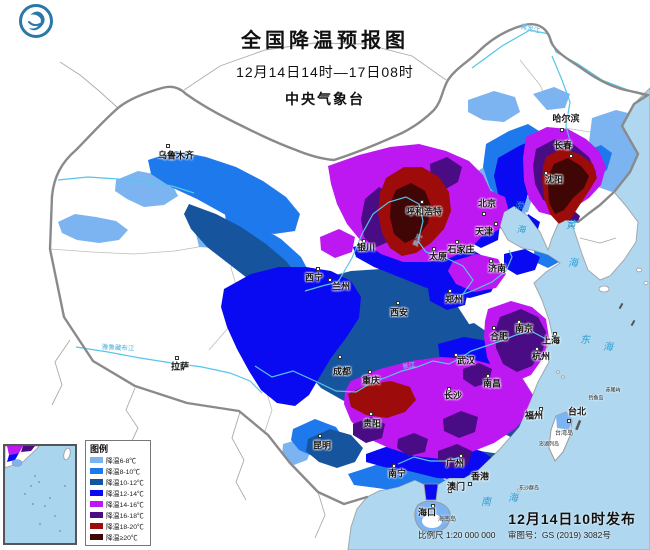 This screenshot has width=650, height=550. Describe the element at coordinates (125, 506) in the screenshot. I see `legend-label: 降温14-16℃` at that location.